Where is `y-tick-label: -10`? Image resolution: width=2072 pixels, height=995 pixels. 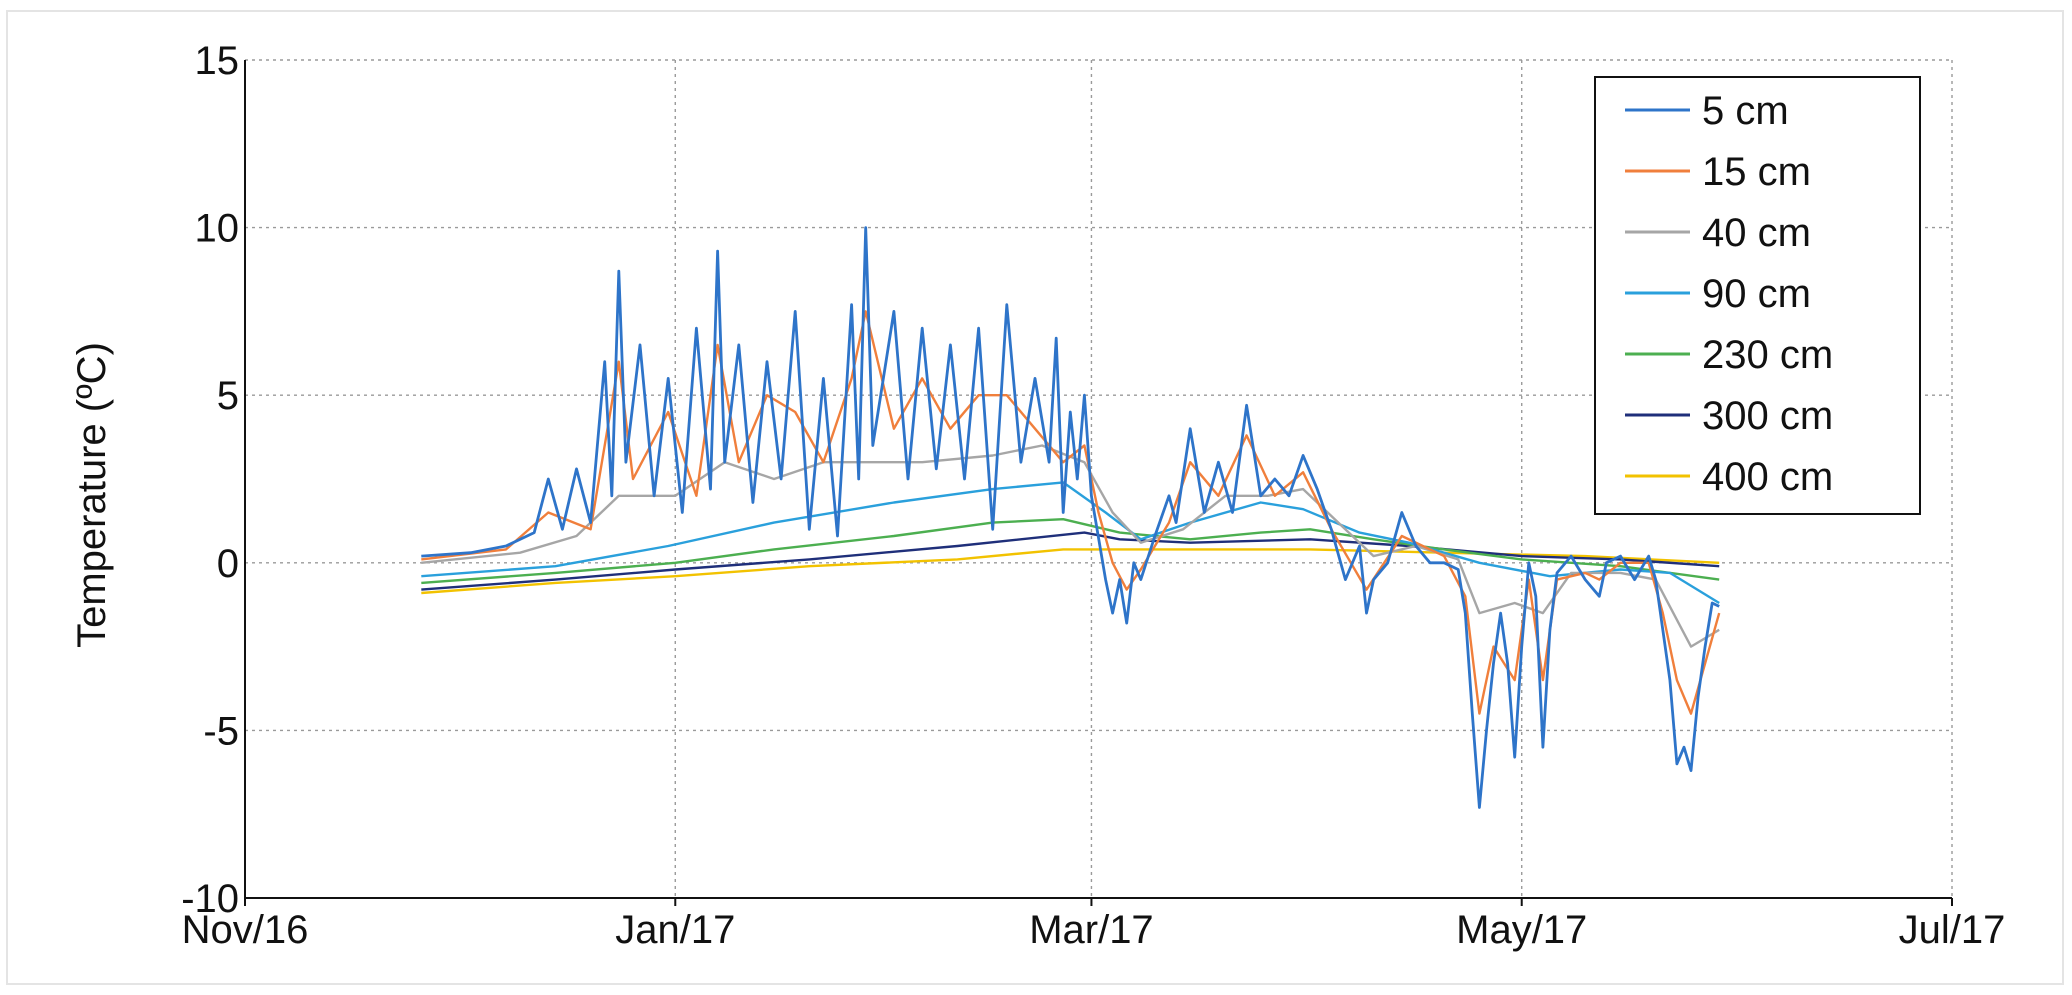
y-tick-label: -10 is located at coordinates (210, 899).